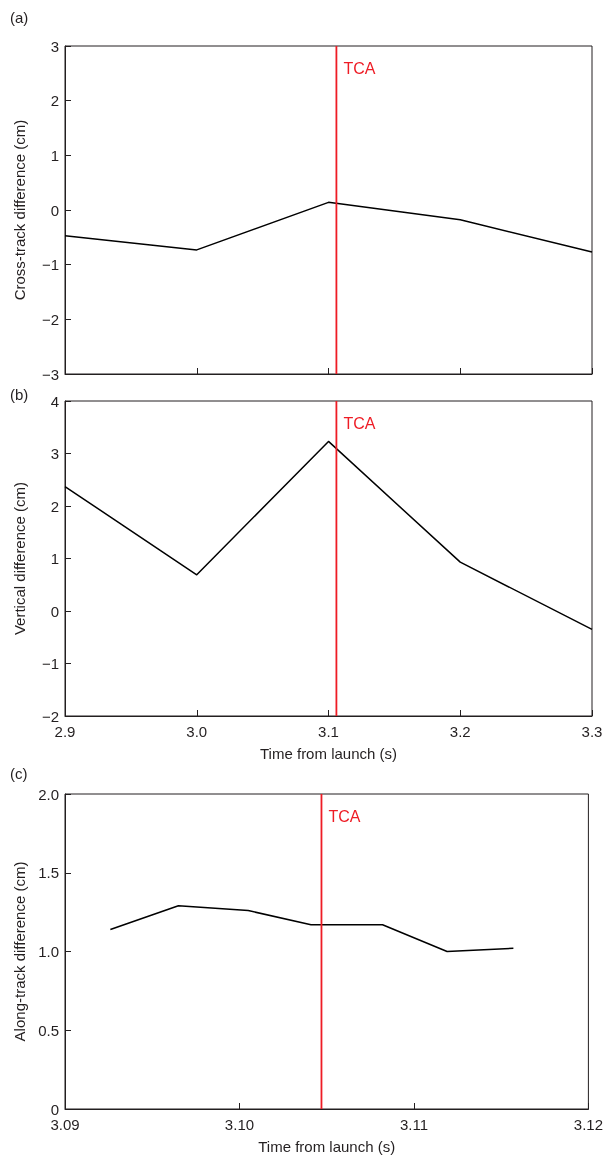  What do you see at coordinates (65, 731) in the screenshot?
I see `x-tick-label: 2.9` at bounding box center [65, 731].